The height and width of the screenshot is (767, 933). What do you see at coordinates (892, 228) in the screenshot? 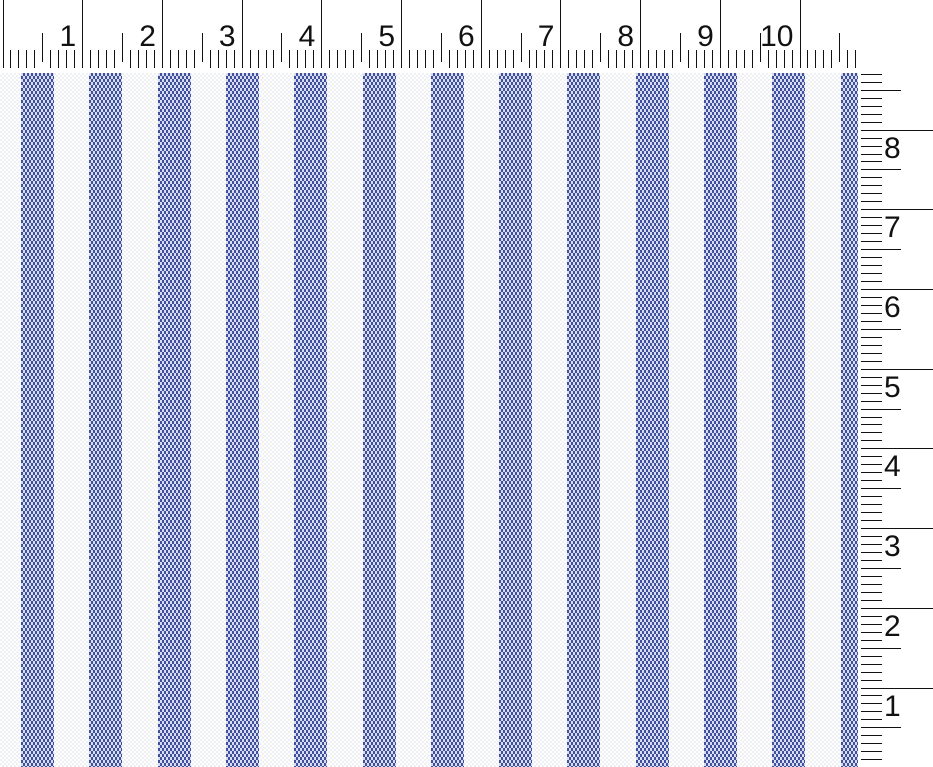
I see `ruler-number: 7` at bounding box center [892, 228].